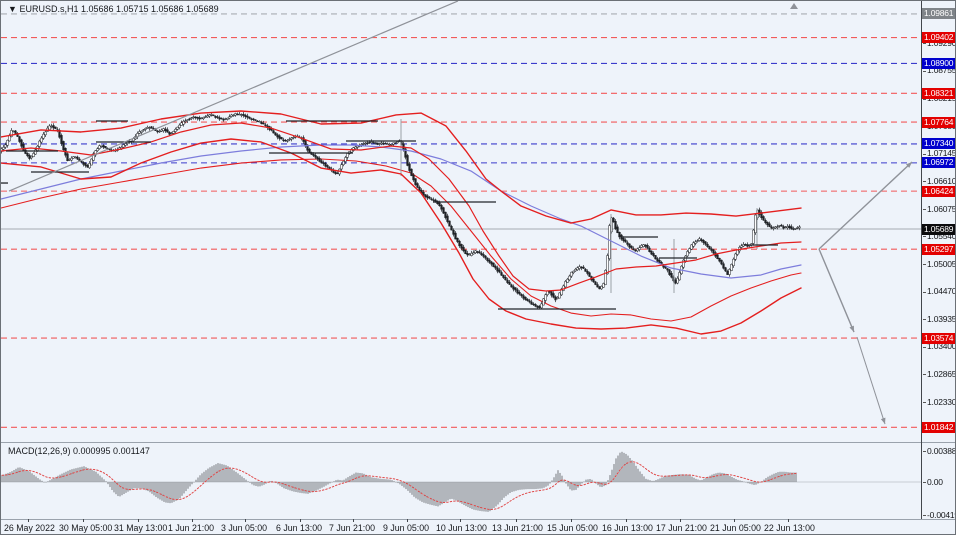 The width and height of the screenshot is (956, 535). Describe the element at coordinates (572, 528) in the screenshot. I see `time-label: 15 Jun 05:00` at that location.